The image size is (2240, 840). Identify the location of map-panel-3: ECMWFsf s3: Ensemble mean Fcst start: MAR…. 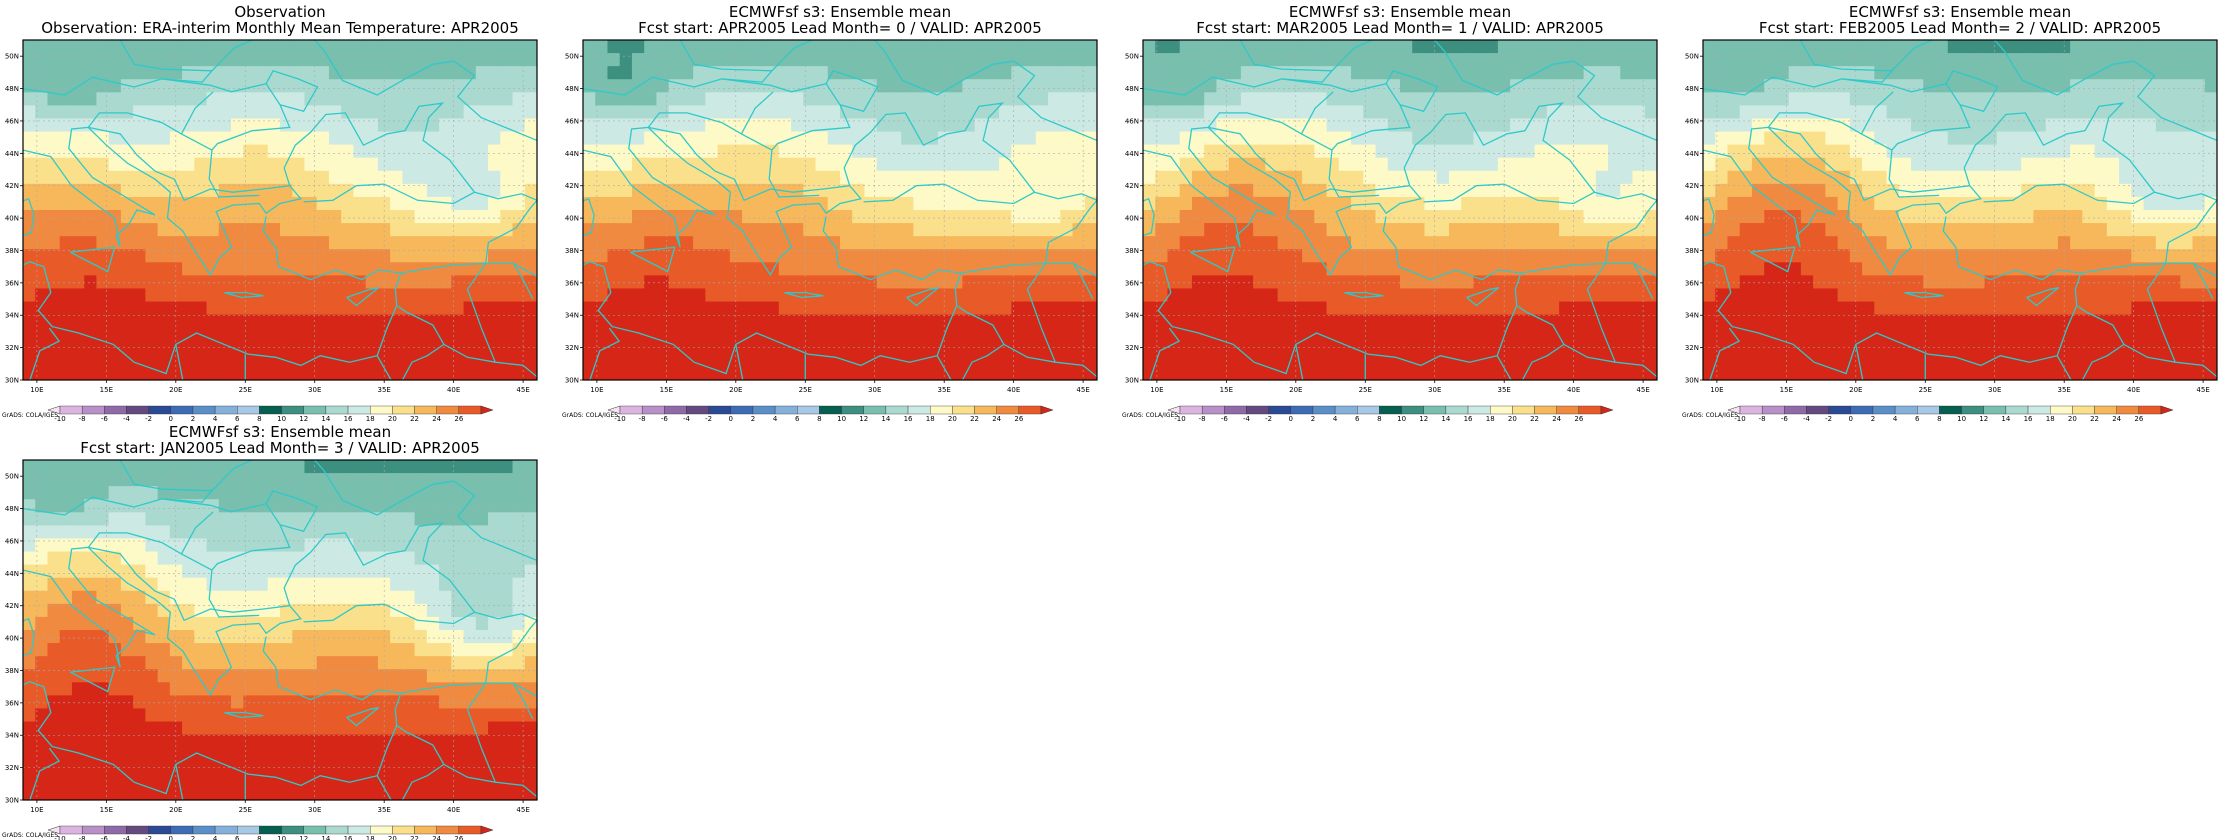
(1400, 211).